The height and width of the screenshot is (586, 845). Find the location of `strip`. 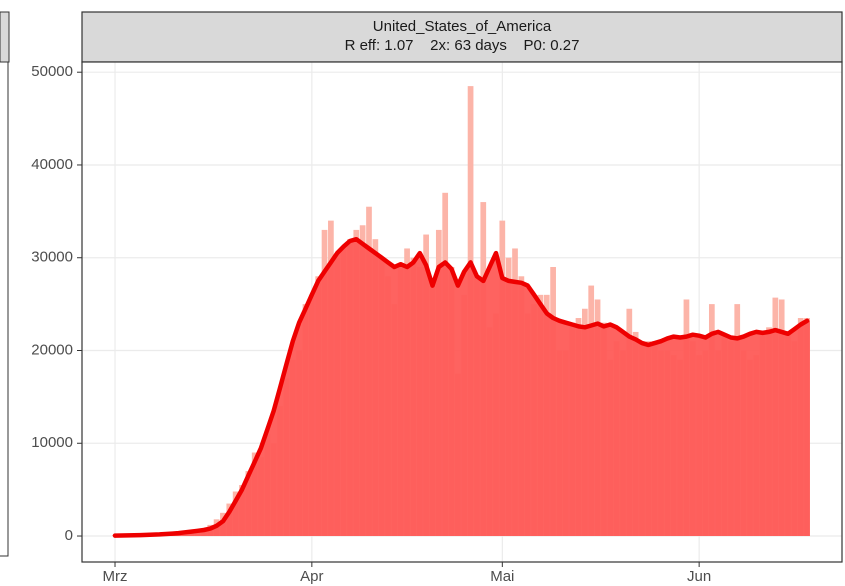

strip is located at coordinates (462, 37).